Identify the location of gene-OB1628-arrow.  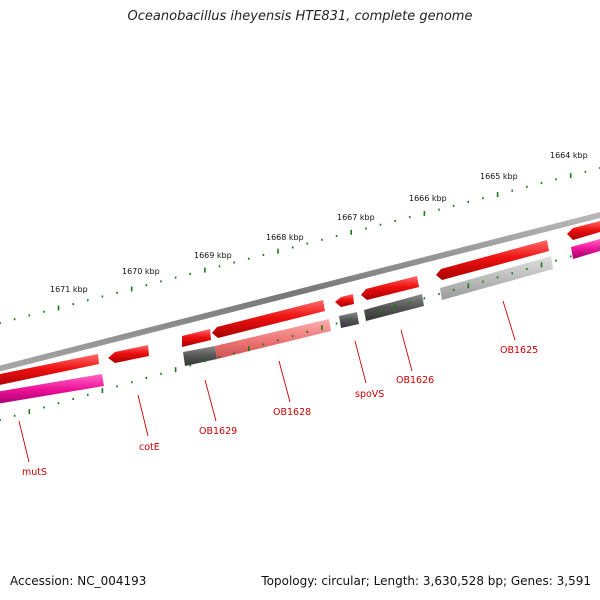
(268, 319).